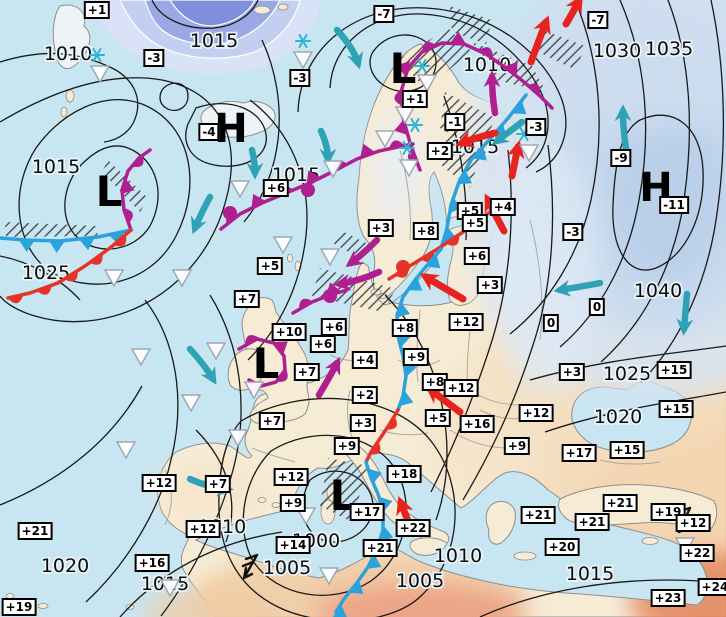  What do you see at coordinates (627, 374) in the screenshot?
I see `pressure-value-label: 1025` at bounding box center [627, 374].